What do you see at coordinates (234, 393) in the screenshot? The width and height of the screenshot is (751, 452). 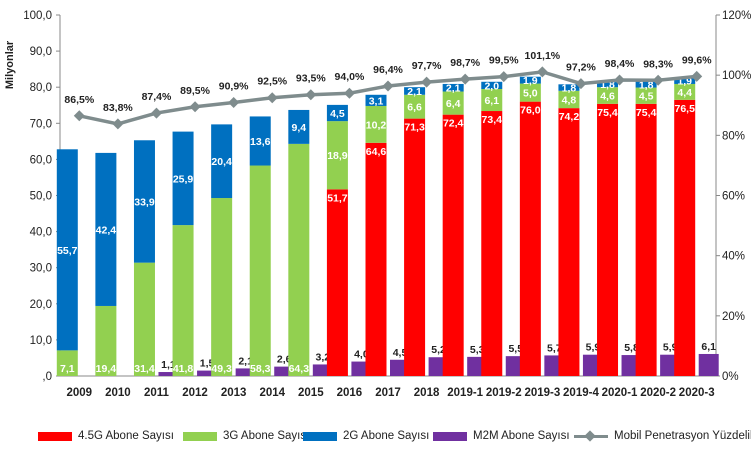 I see `x-tick-label: 2013` at bounding box center [234, 393].